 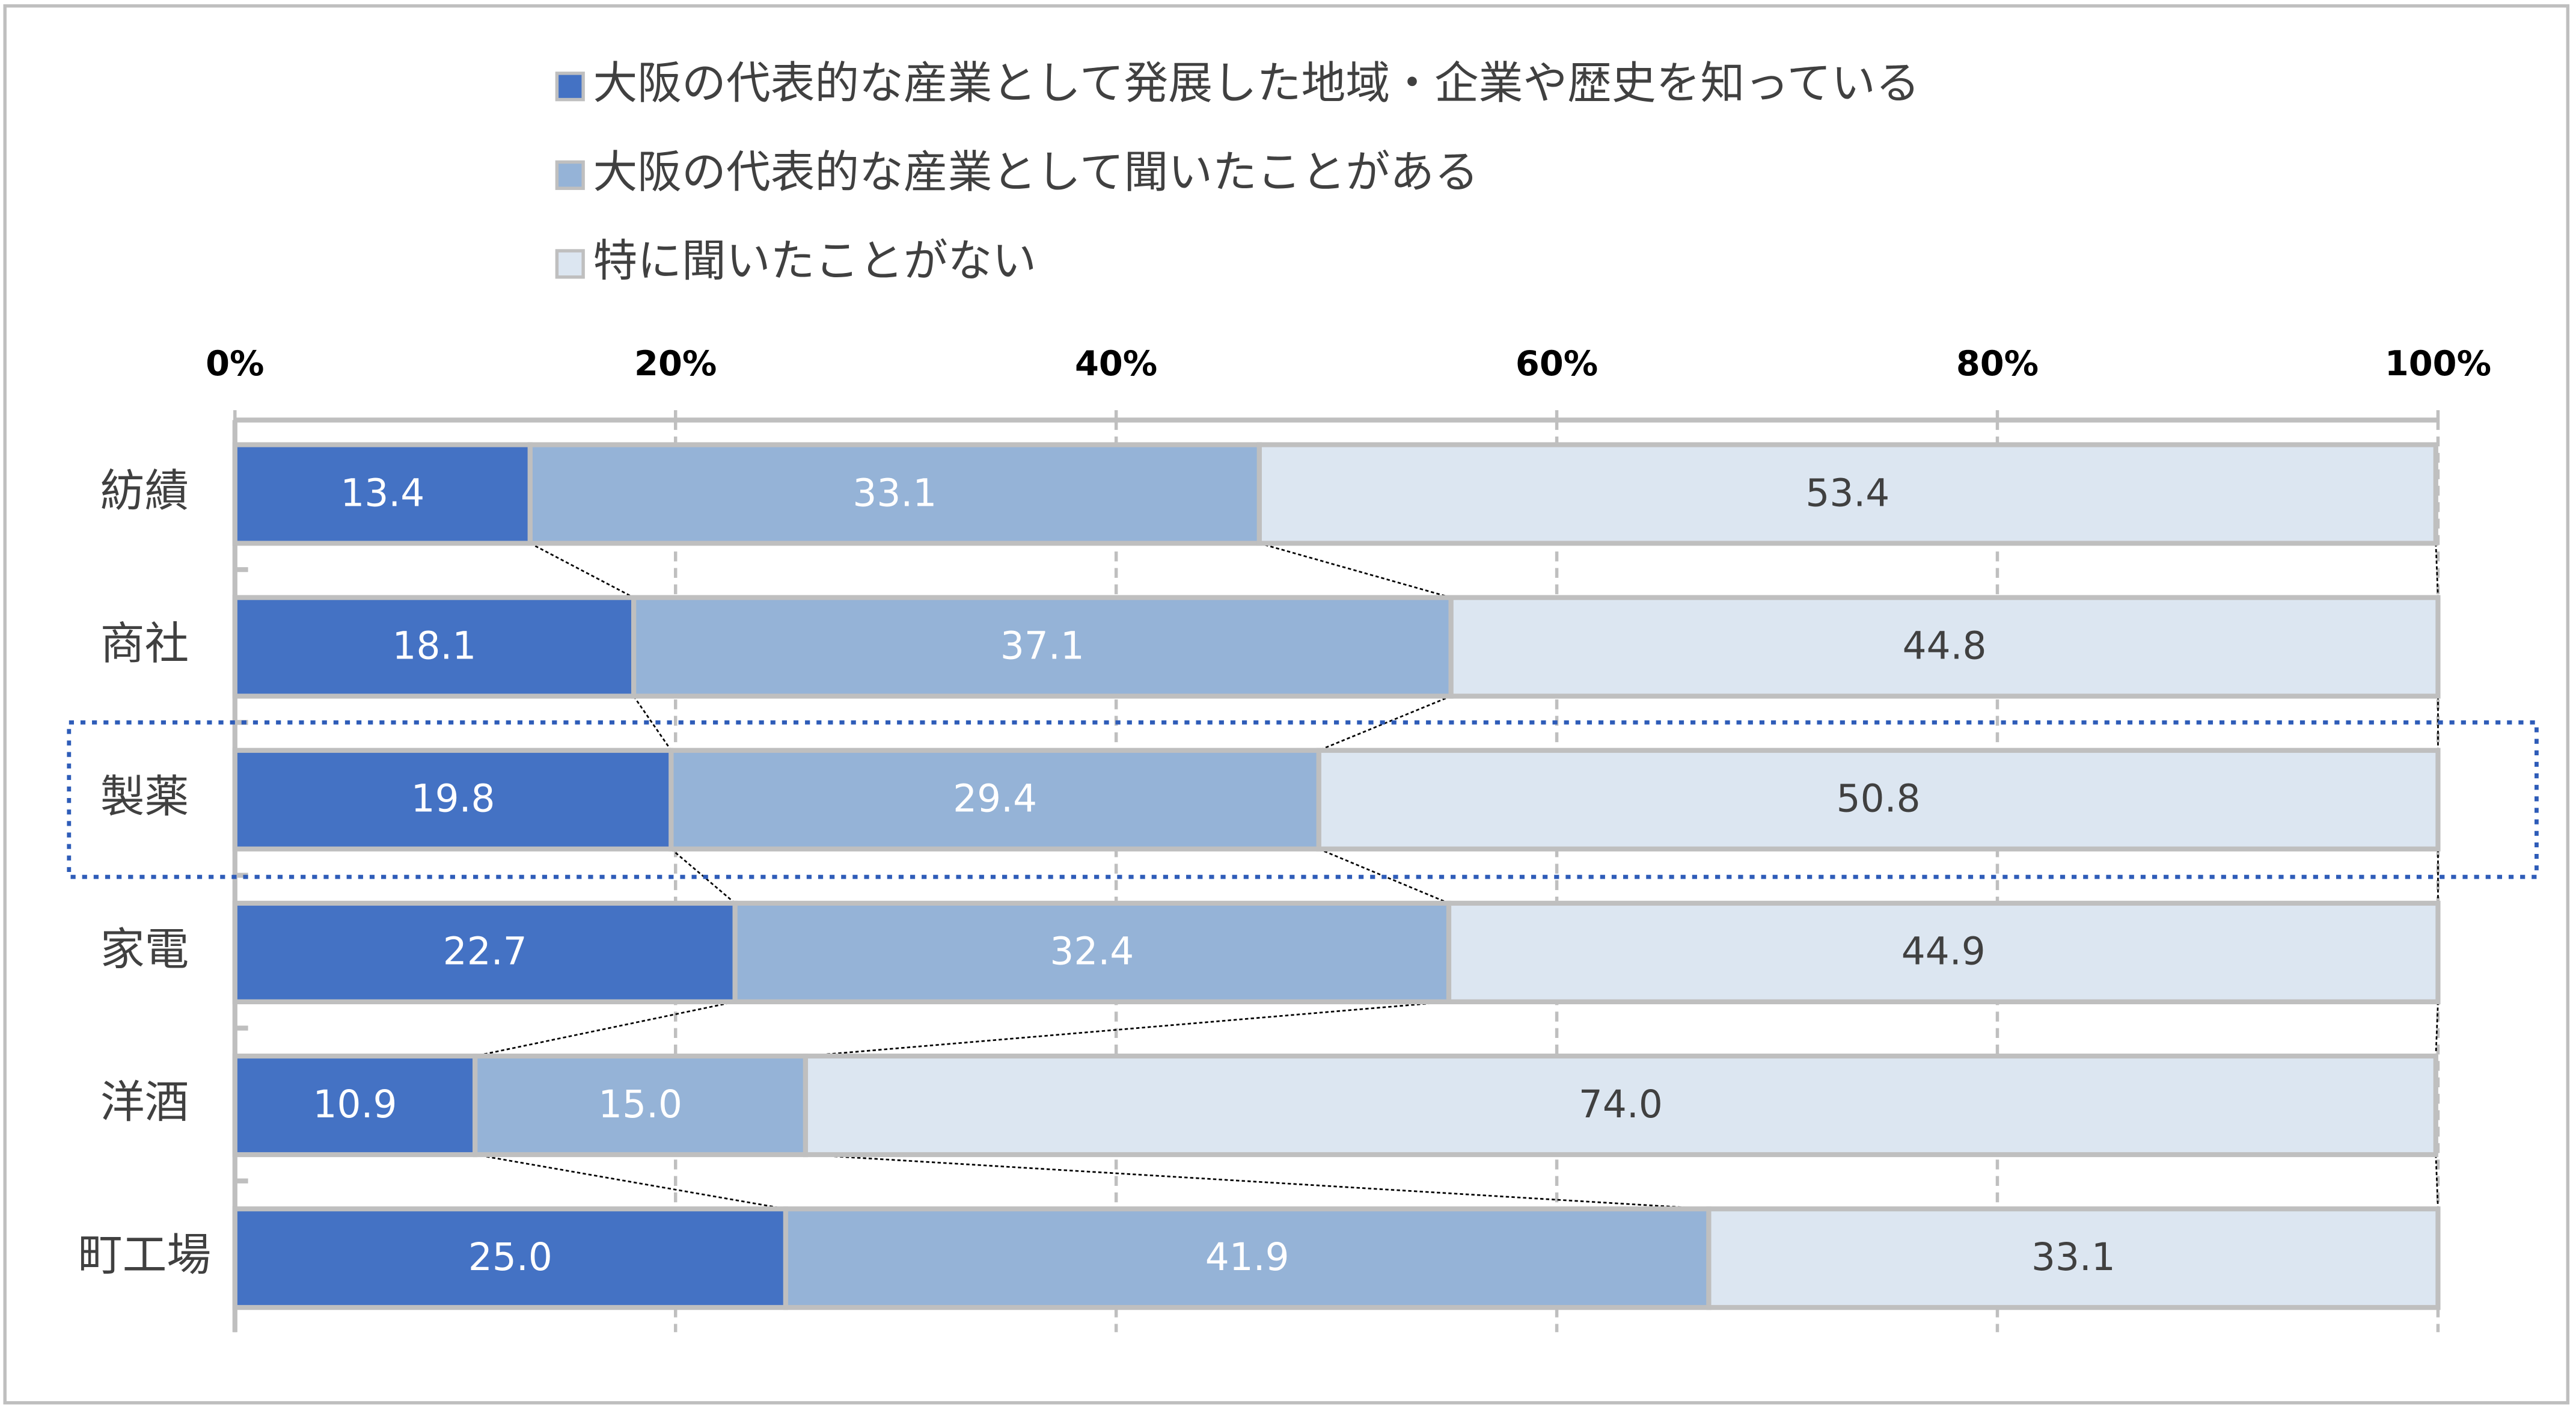 I want to click on value-label: 44.8, so click(x=1945, y=646).